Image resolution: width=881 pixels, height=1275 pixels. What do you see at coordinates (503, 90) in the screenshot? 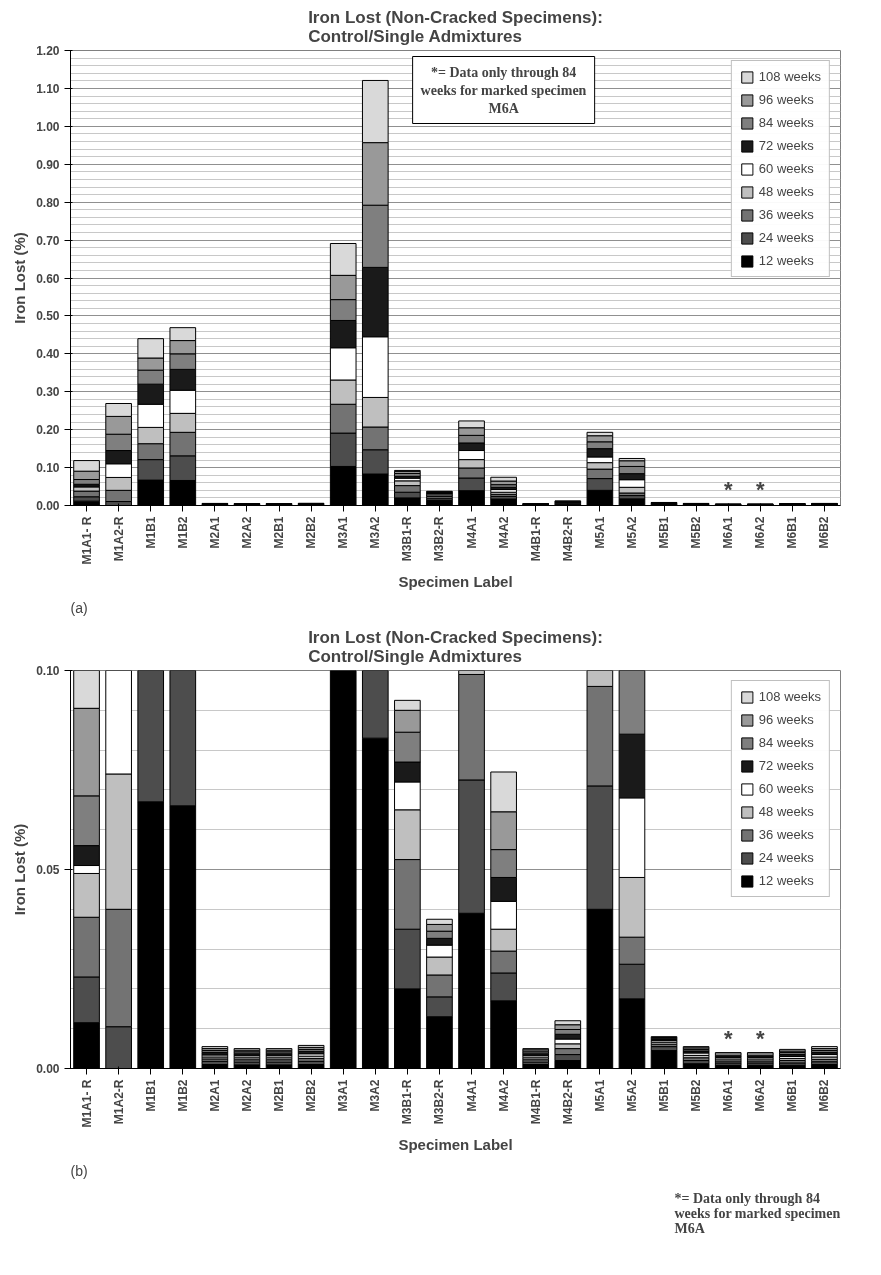
I see `annotation: *= Data only through 84 weeks for marked specimen M6A` at bounding box center [503, 90].